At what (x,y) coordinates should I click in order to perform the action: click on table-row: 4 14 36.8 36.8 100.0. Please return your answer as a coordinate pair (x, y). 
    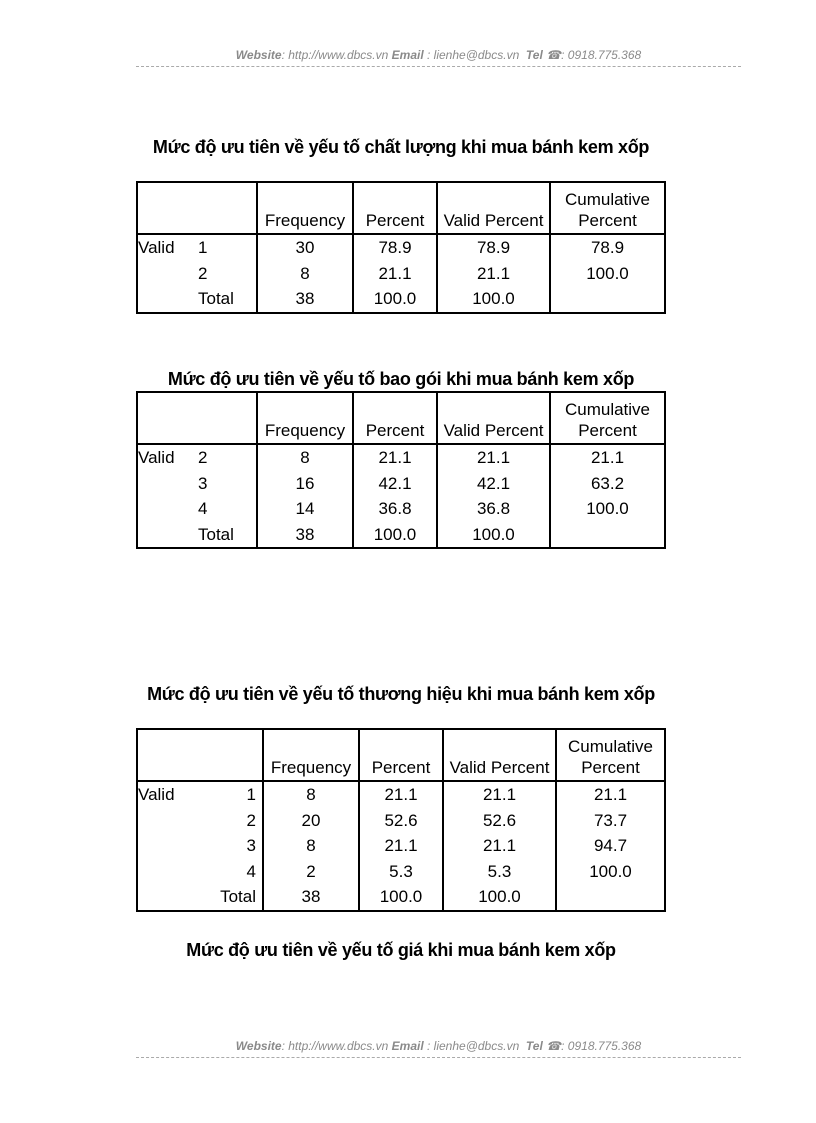
    Looking at the image, I should click on (401, 509).